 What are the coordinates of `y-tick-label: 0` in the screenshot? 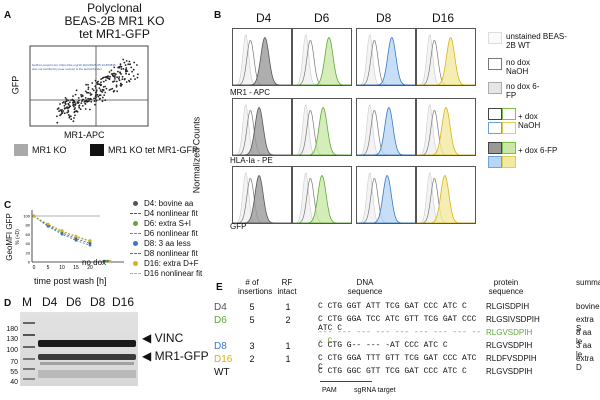 It's located at (29, 262).